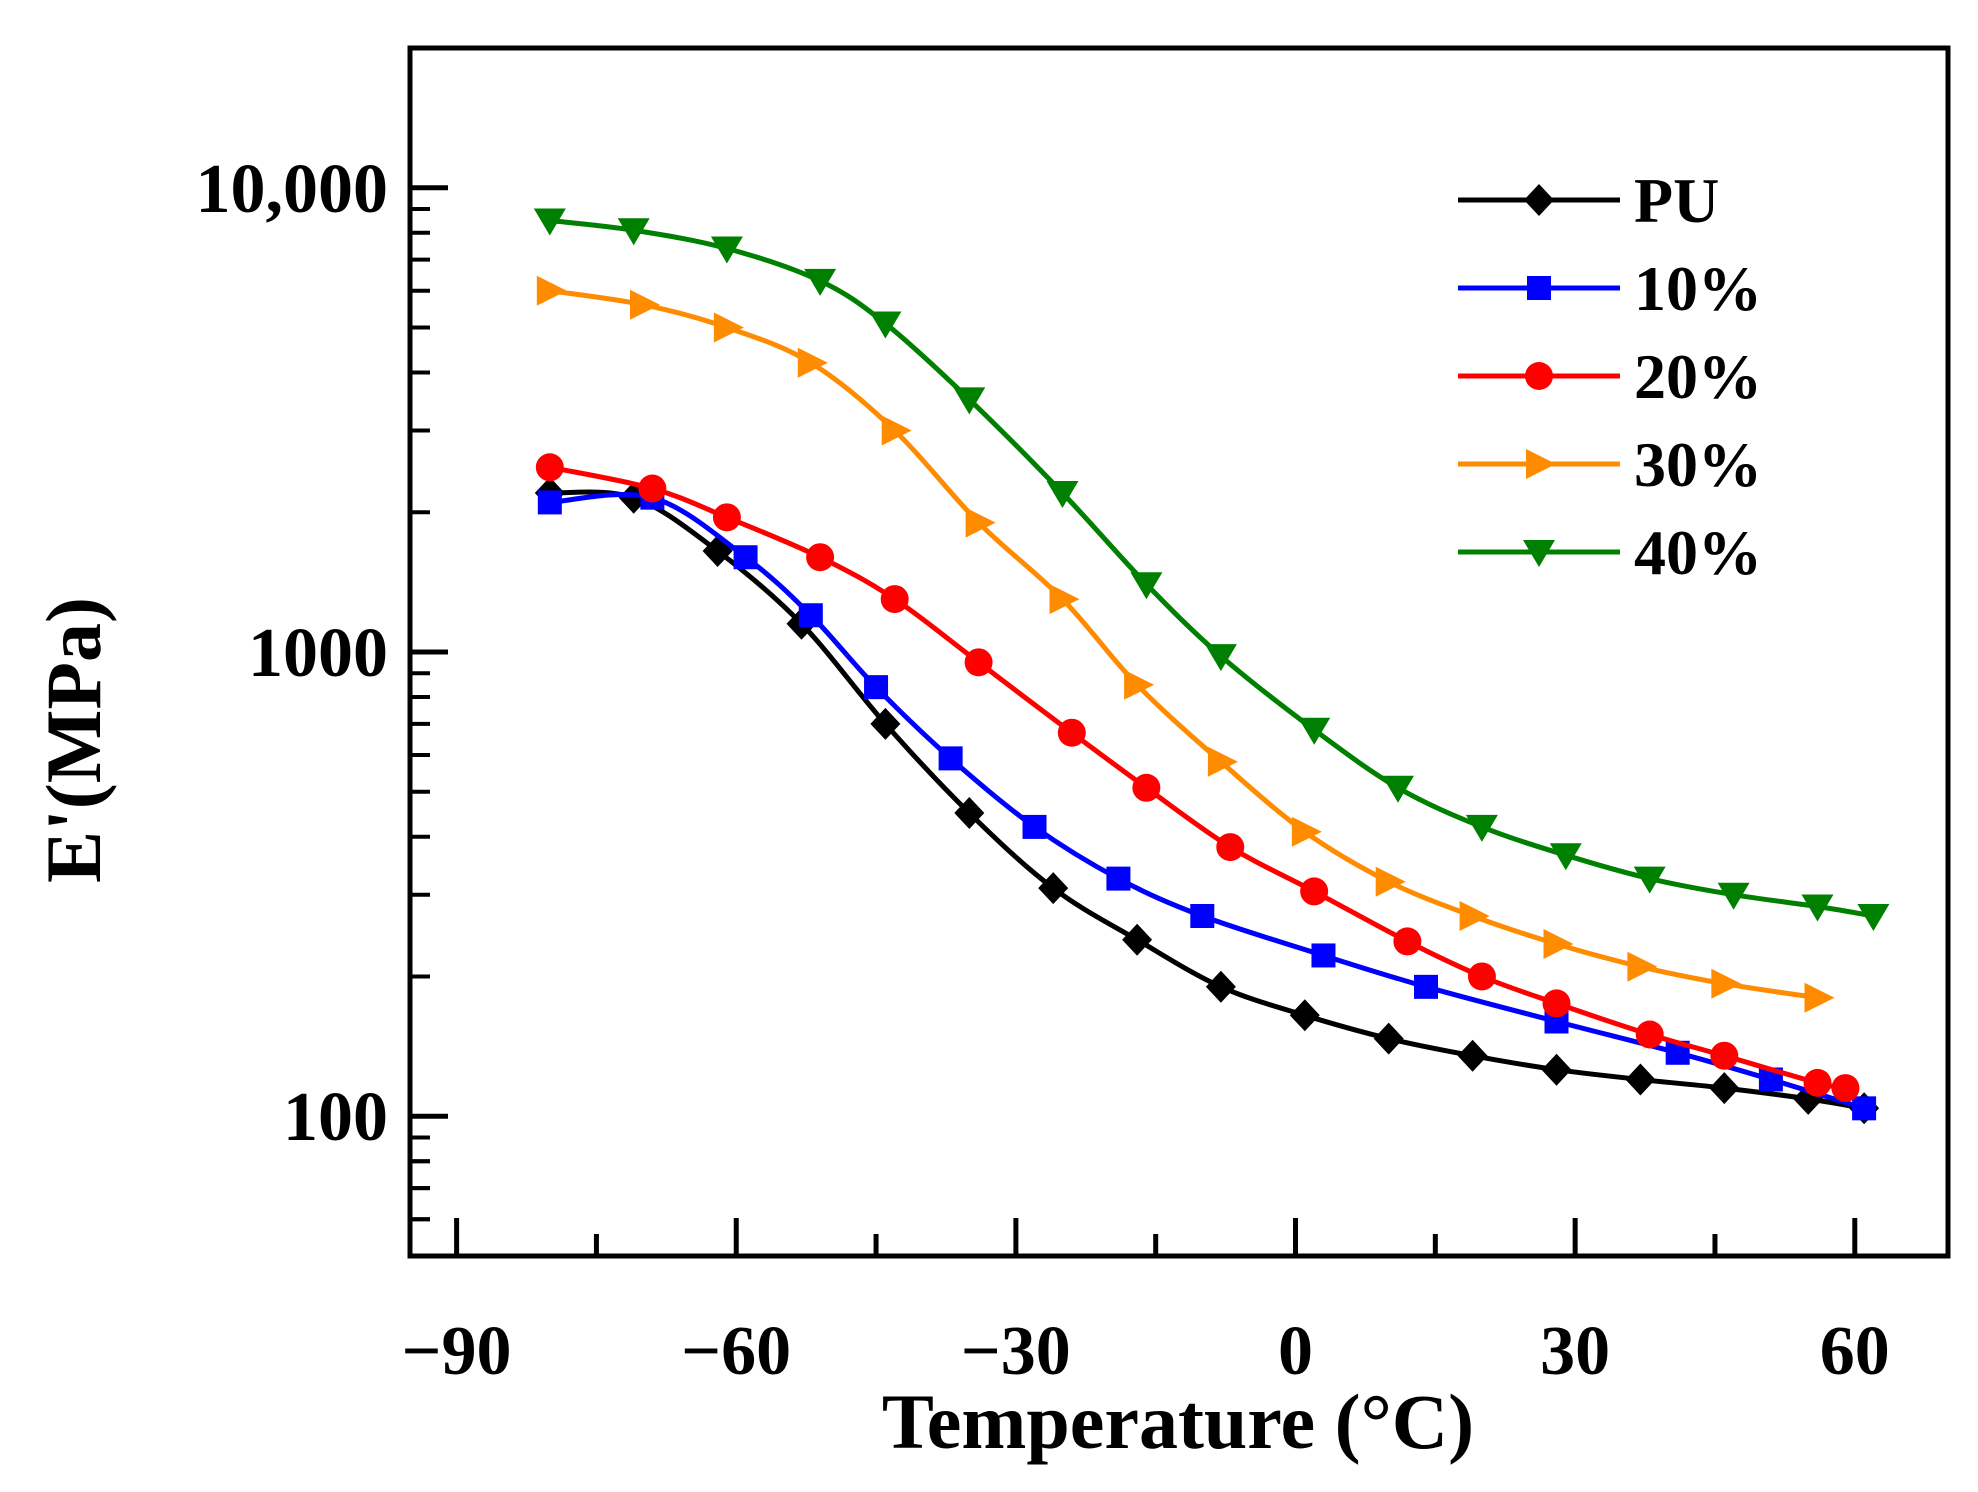  Describe the element at coordinates (1698, 552) in the screenshot. I see `legend-label-4: 40%` at that location.